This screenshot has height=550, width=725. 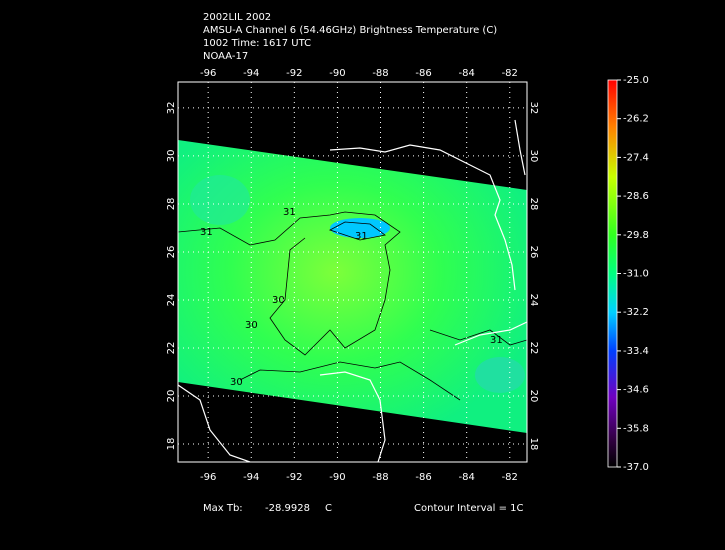 I want to click on colorbar-label: -37.0, so click(x=636, y=467).